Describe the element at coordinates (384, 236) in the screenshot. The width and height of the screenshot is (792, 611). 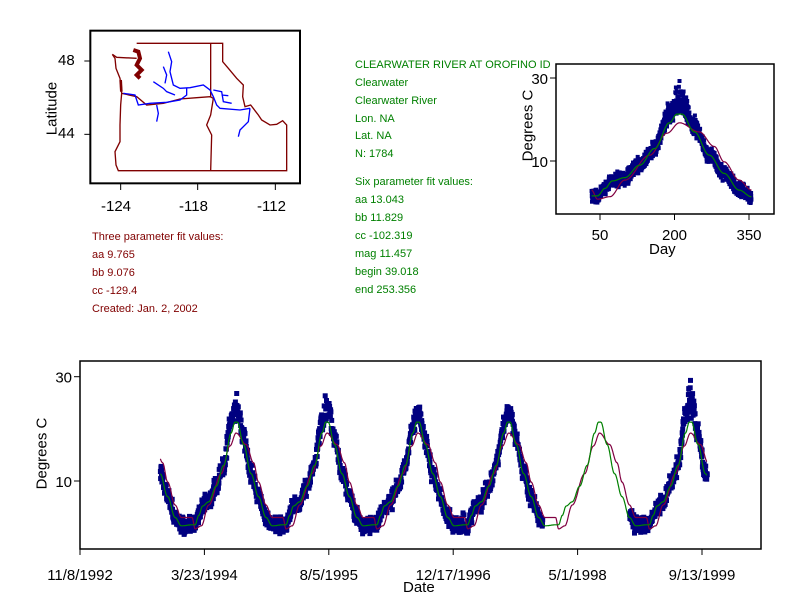
I see `six-param-cc: cc -102.319` at that location.